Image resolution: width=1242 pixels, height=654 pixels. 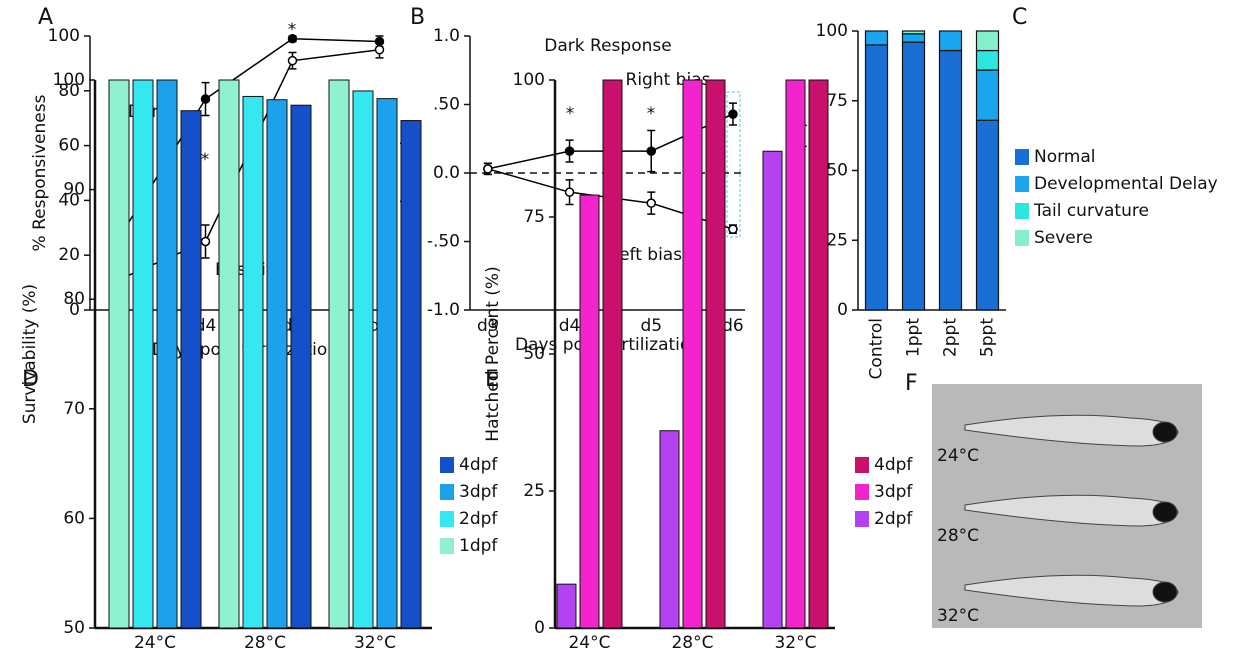 I want to click on y-tick-label: 25, so click(x=837, y=240).